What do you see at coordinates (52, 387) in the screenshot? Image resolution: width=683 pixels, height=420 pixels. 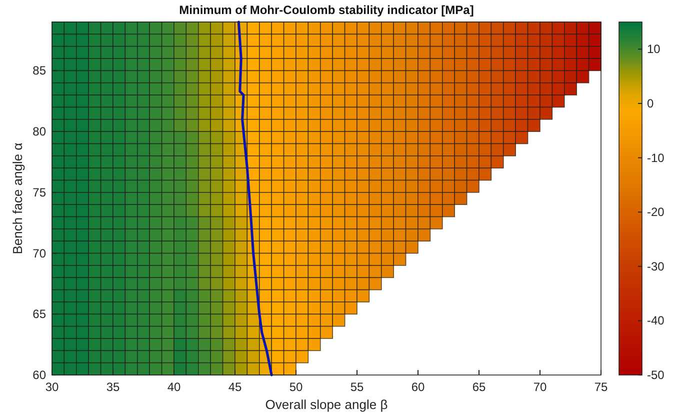 I see `x-tick-label: 30` at bounding box center [52, 387].